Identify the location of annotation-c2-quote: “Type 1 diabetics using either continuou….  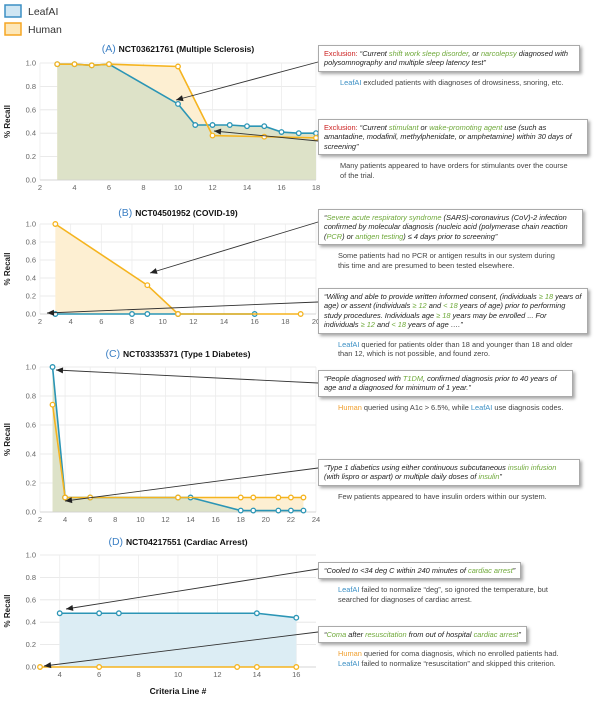
(449, 472).